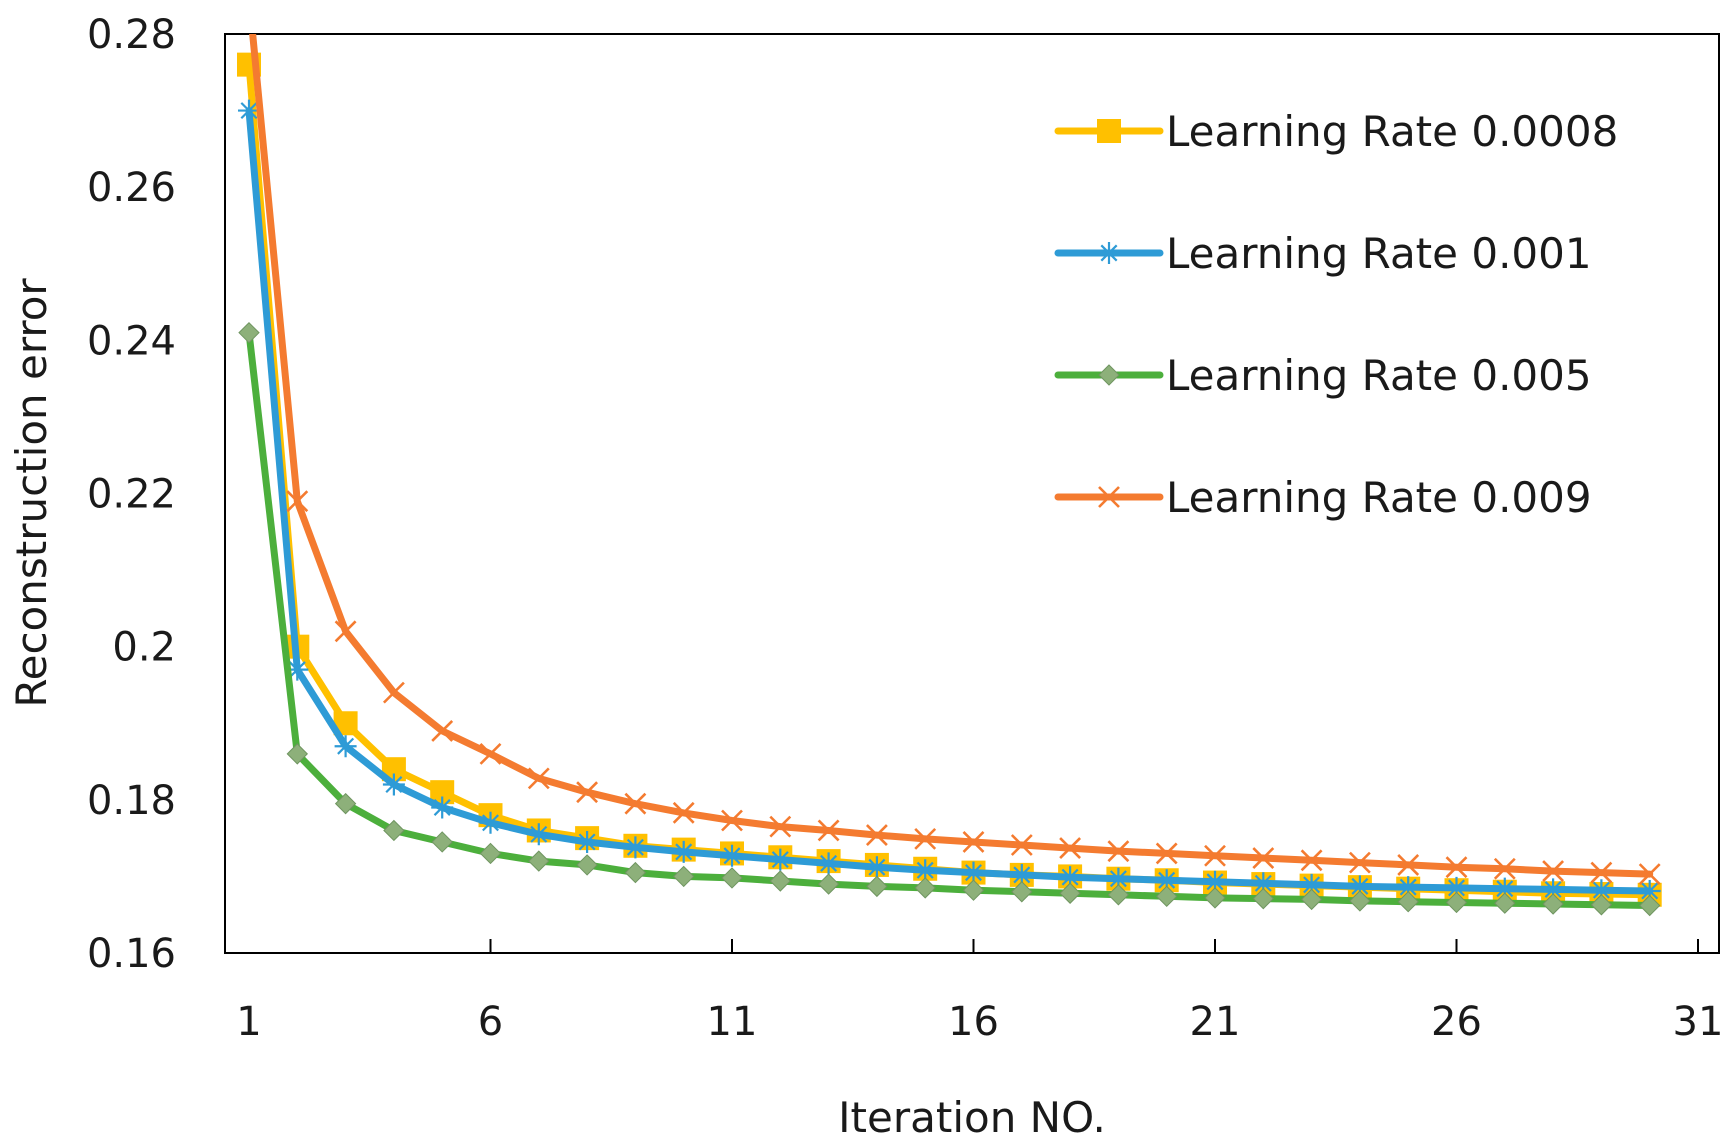  Describe the element at coordinates (31, 493) in the screenshot. I see `y-axis-title: Reconstruction error` at that location.